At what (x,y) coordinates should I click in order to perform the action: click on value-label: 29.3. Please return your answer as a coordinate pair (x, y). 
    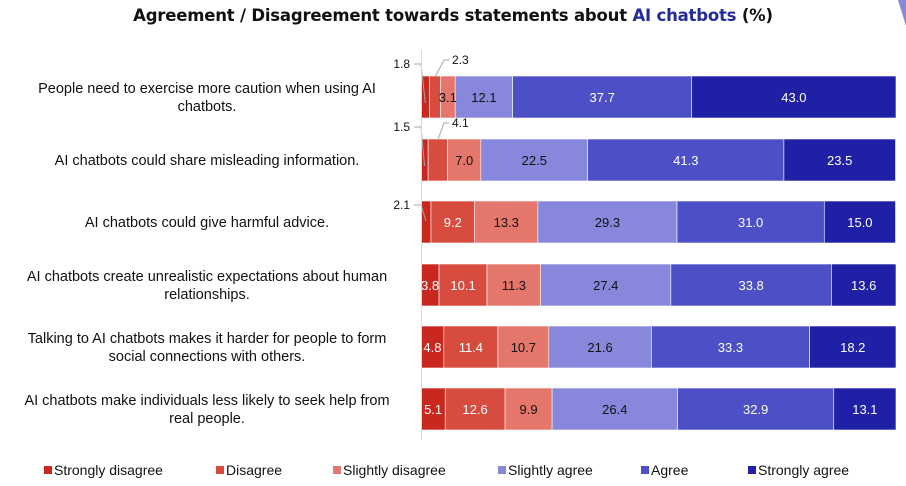
    Looking at the image, I should click on (607, 222).